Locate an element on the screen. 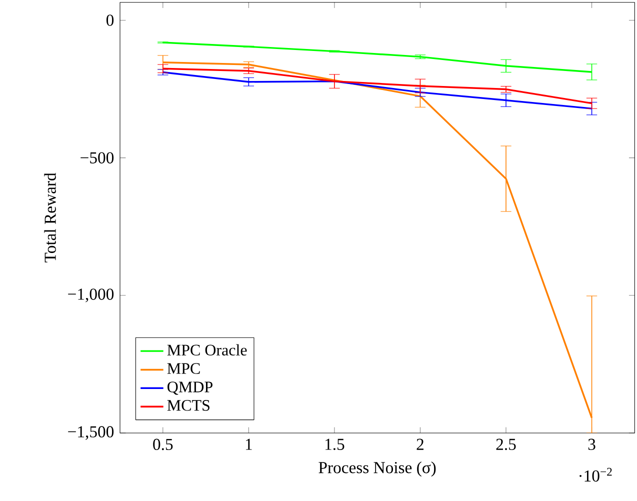 The width and height of the screenshot is (637, 501). legend-label: MPC is located at coordinates (183, 368).